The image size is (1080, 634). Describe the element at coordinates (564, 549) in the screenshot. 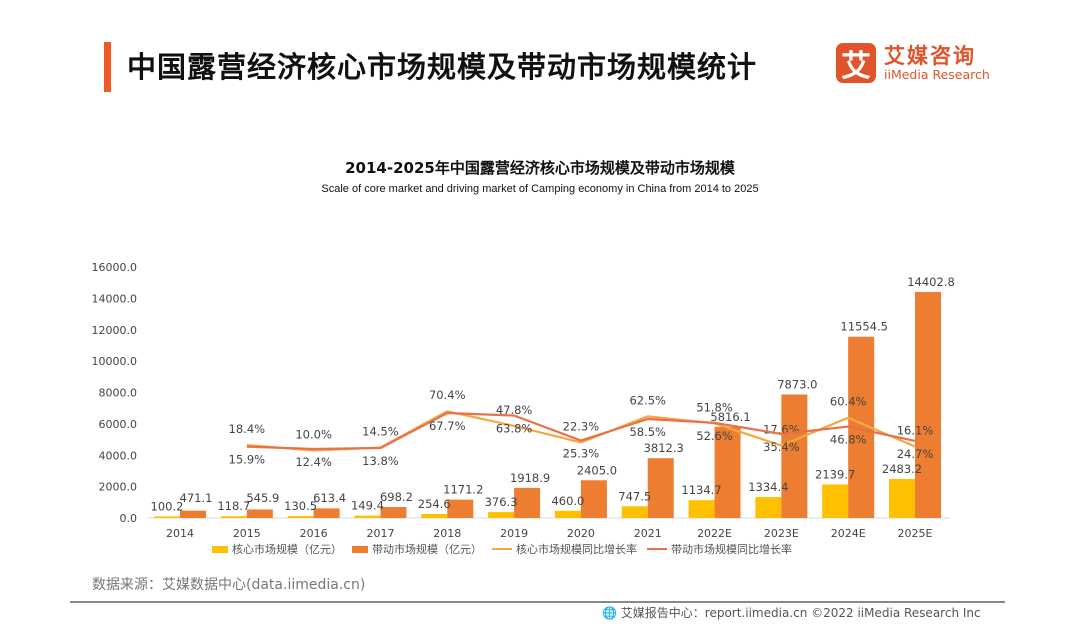

I see `legend-item-core-growth: 核心市场规模同比增长率` at that location.